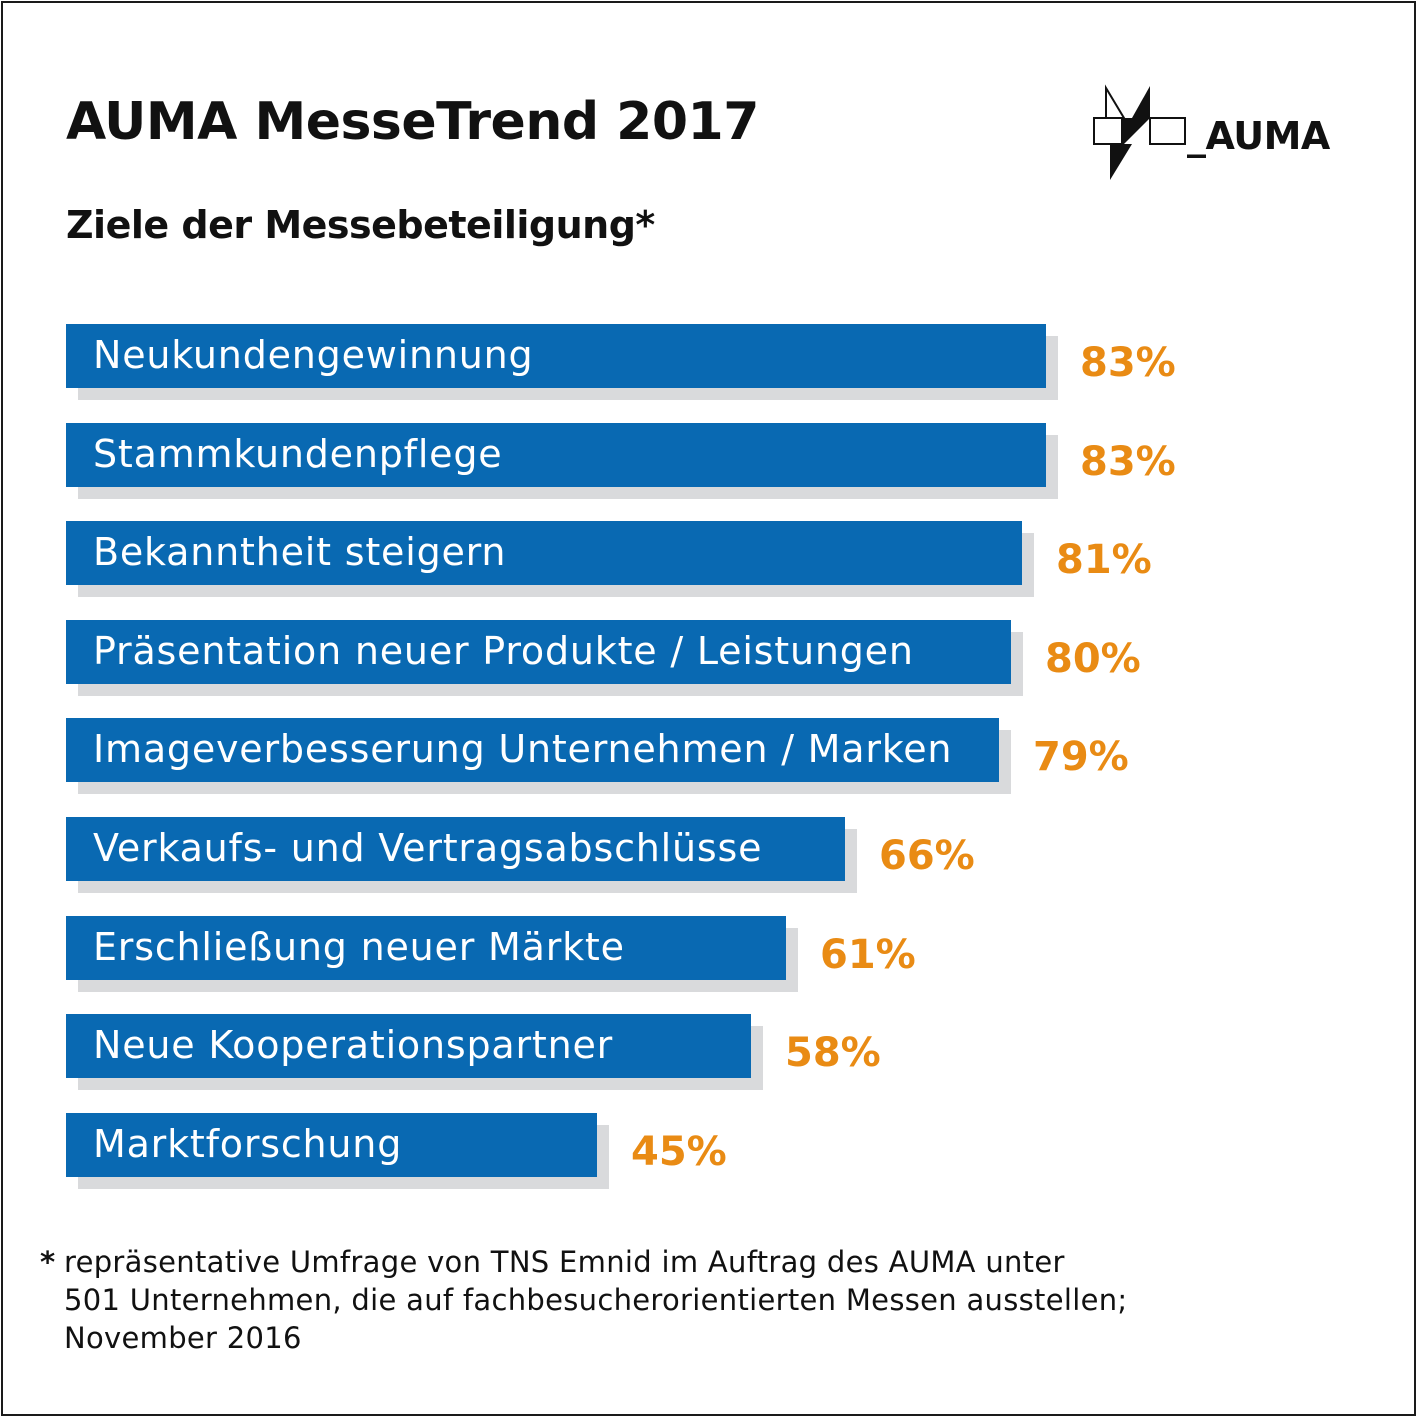  I want to click on bar-category-label: Neue Kooperationspartner, so click(353, 1045).